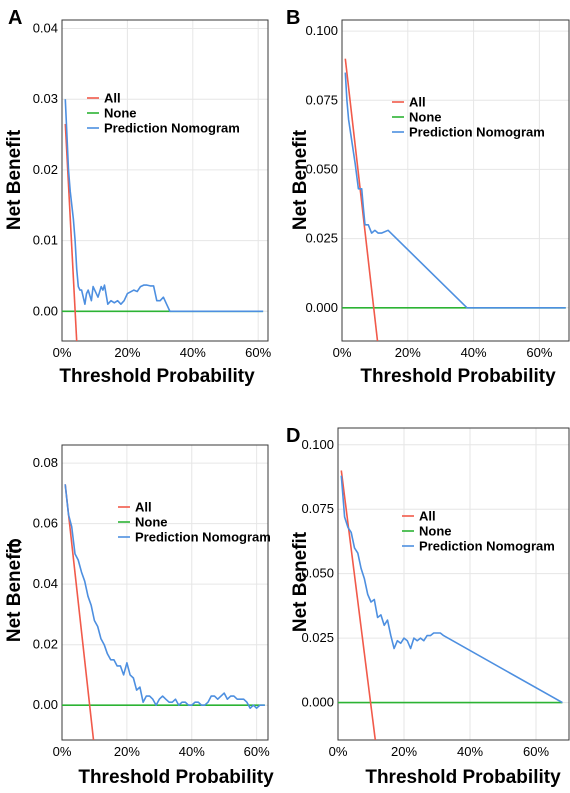  What do you see at coordinates (62, 751) in the screenshot?
I see `panel-c-x-tick-label: 0%` at bounding box center [62, 751].